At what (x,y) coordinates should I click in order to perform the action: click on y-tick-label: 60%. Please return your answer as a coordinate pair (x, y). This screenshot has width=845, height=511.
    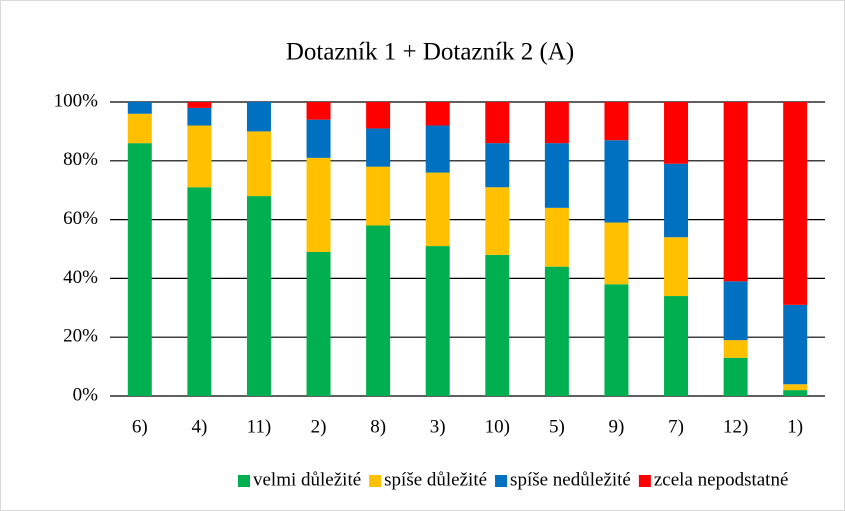
    Looking at the image, I should click on (80, 218).